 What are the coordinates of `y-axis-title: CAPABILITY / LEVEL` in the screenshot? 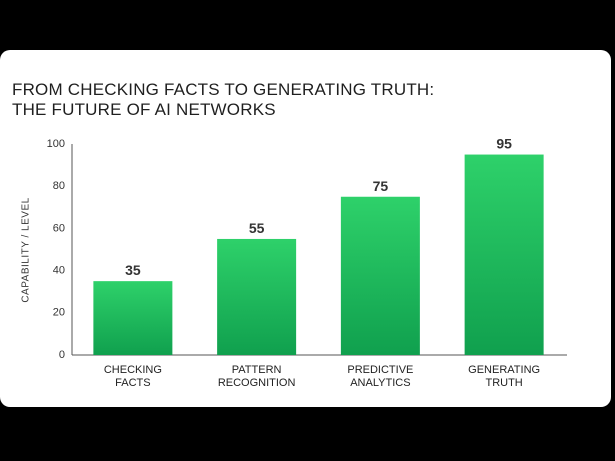 It's located at (26, 249).